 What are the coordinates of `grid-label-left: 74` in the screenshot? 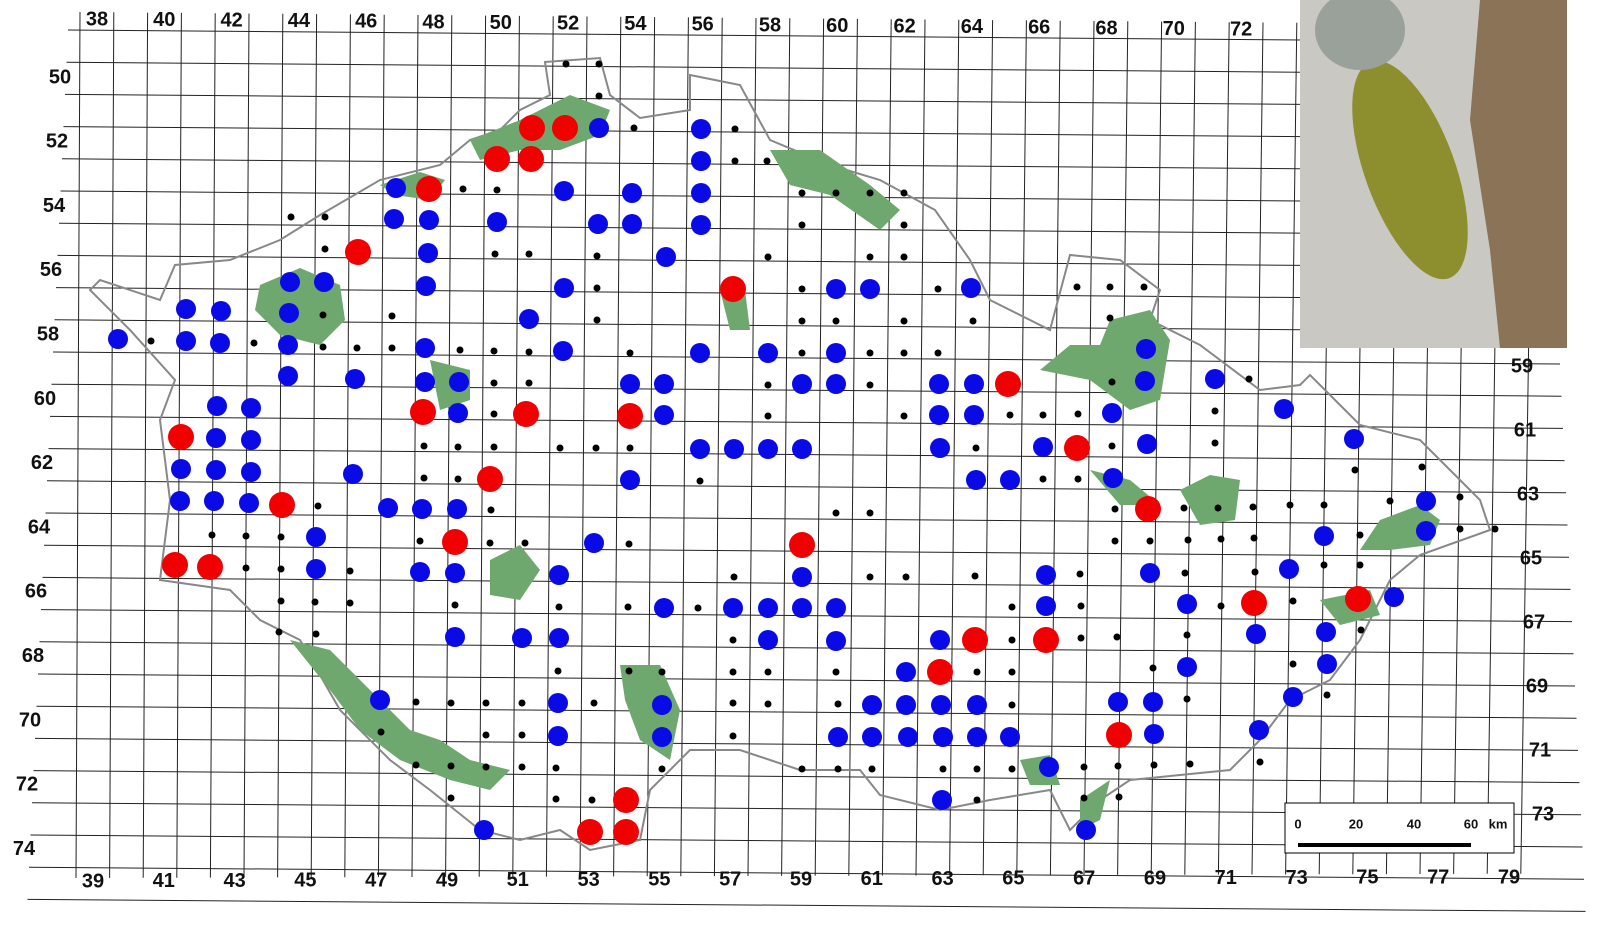 It's located at (24, 849).